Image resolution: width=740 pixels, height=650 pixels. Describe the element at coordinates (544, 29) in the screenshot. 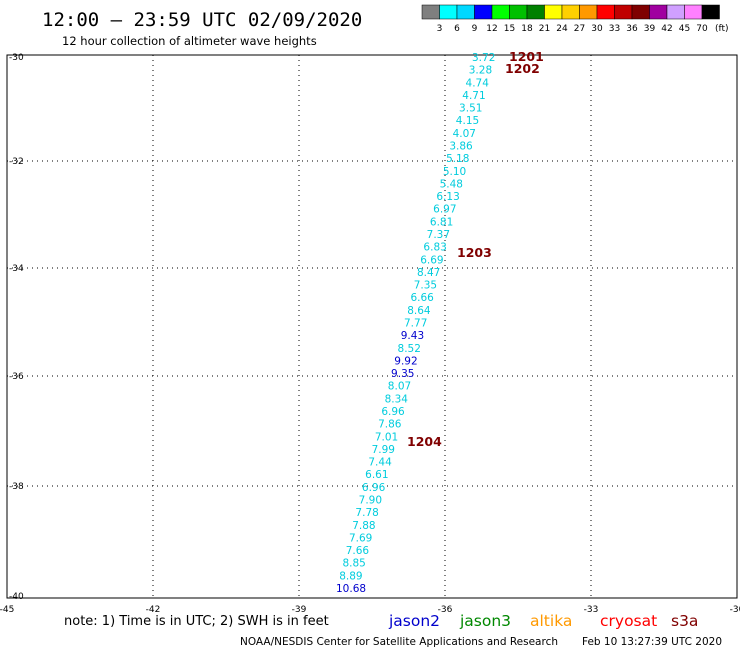

I see `scale-label: 21` at that location.